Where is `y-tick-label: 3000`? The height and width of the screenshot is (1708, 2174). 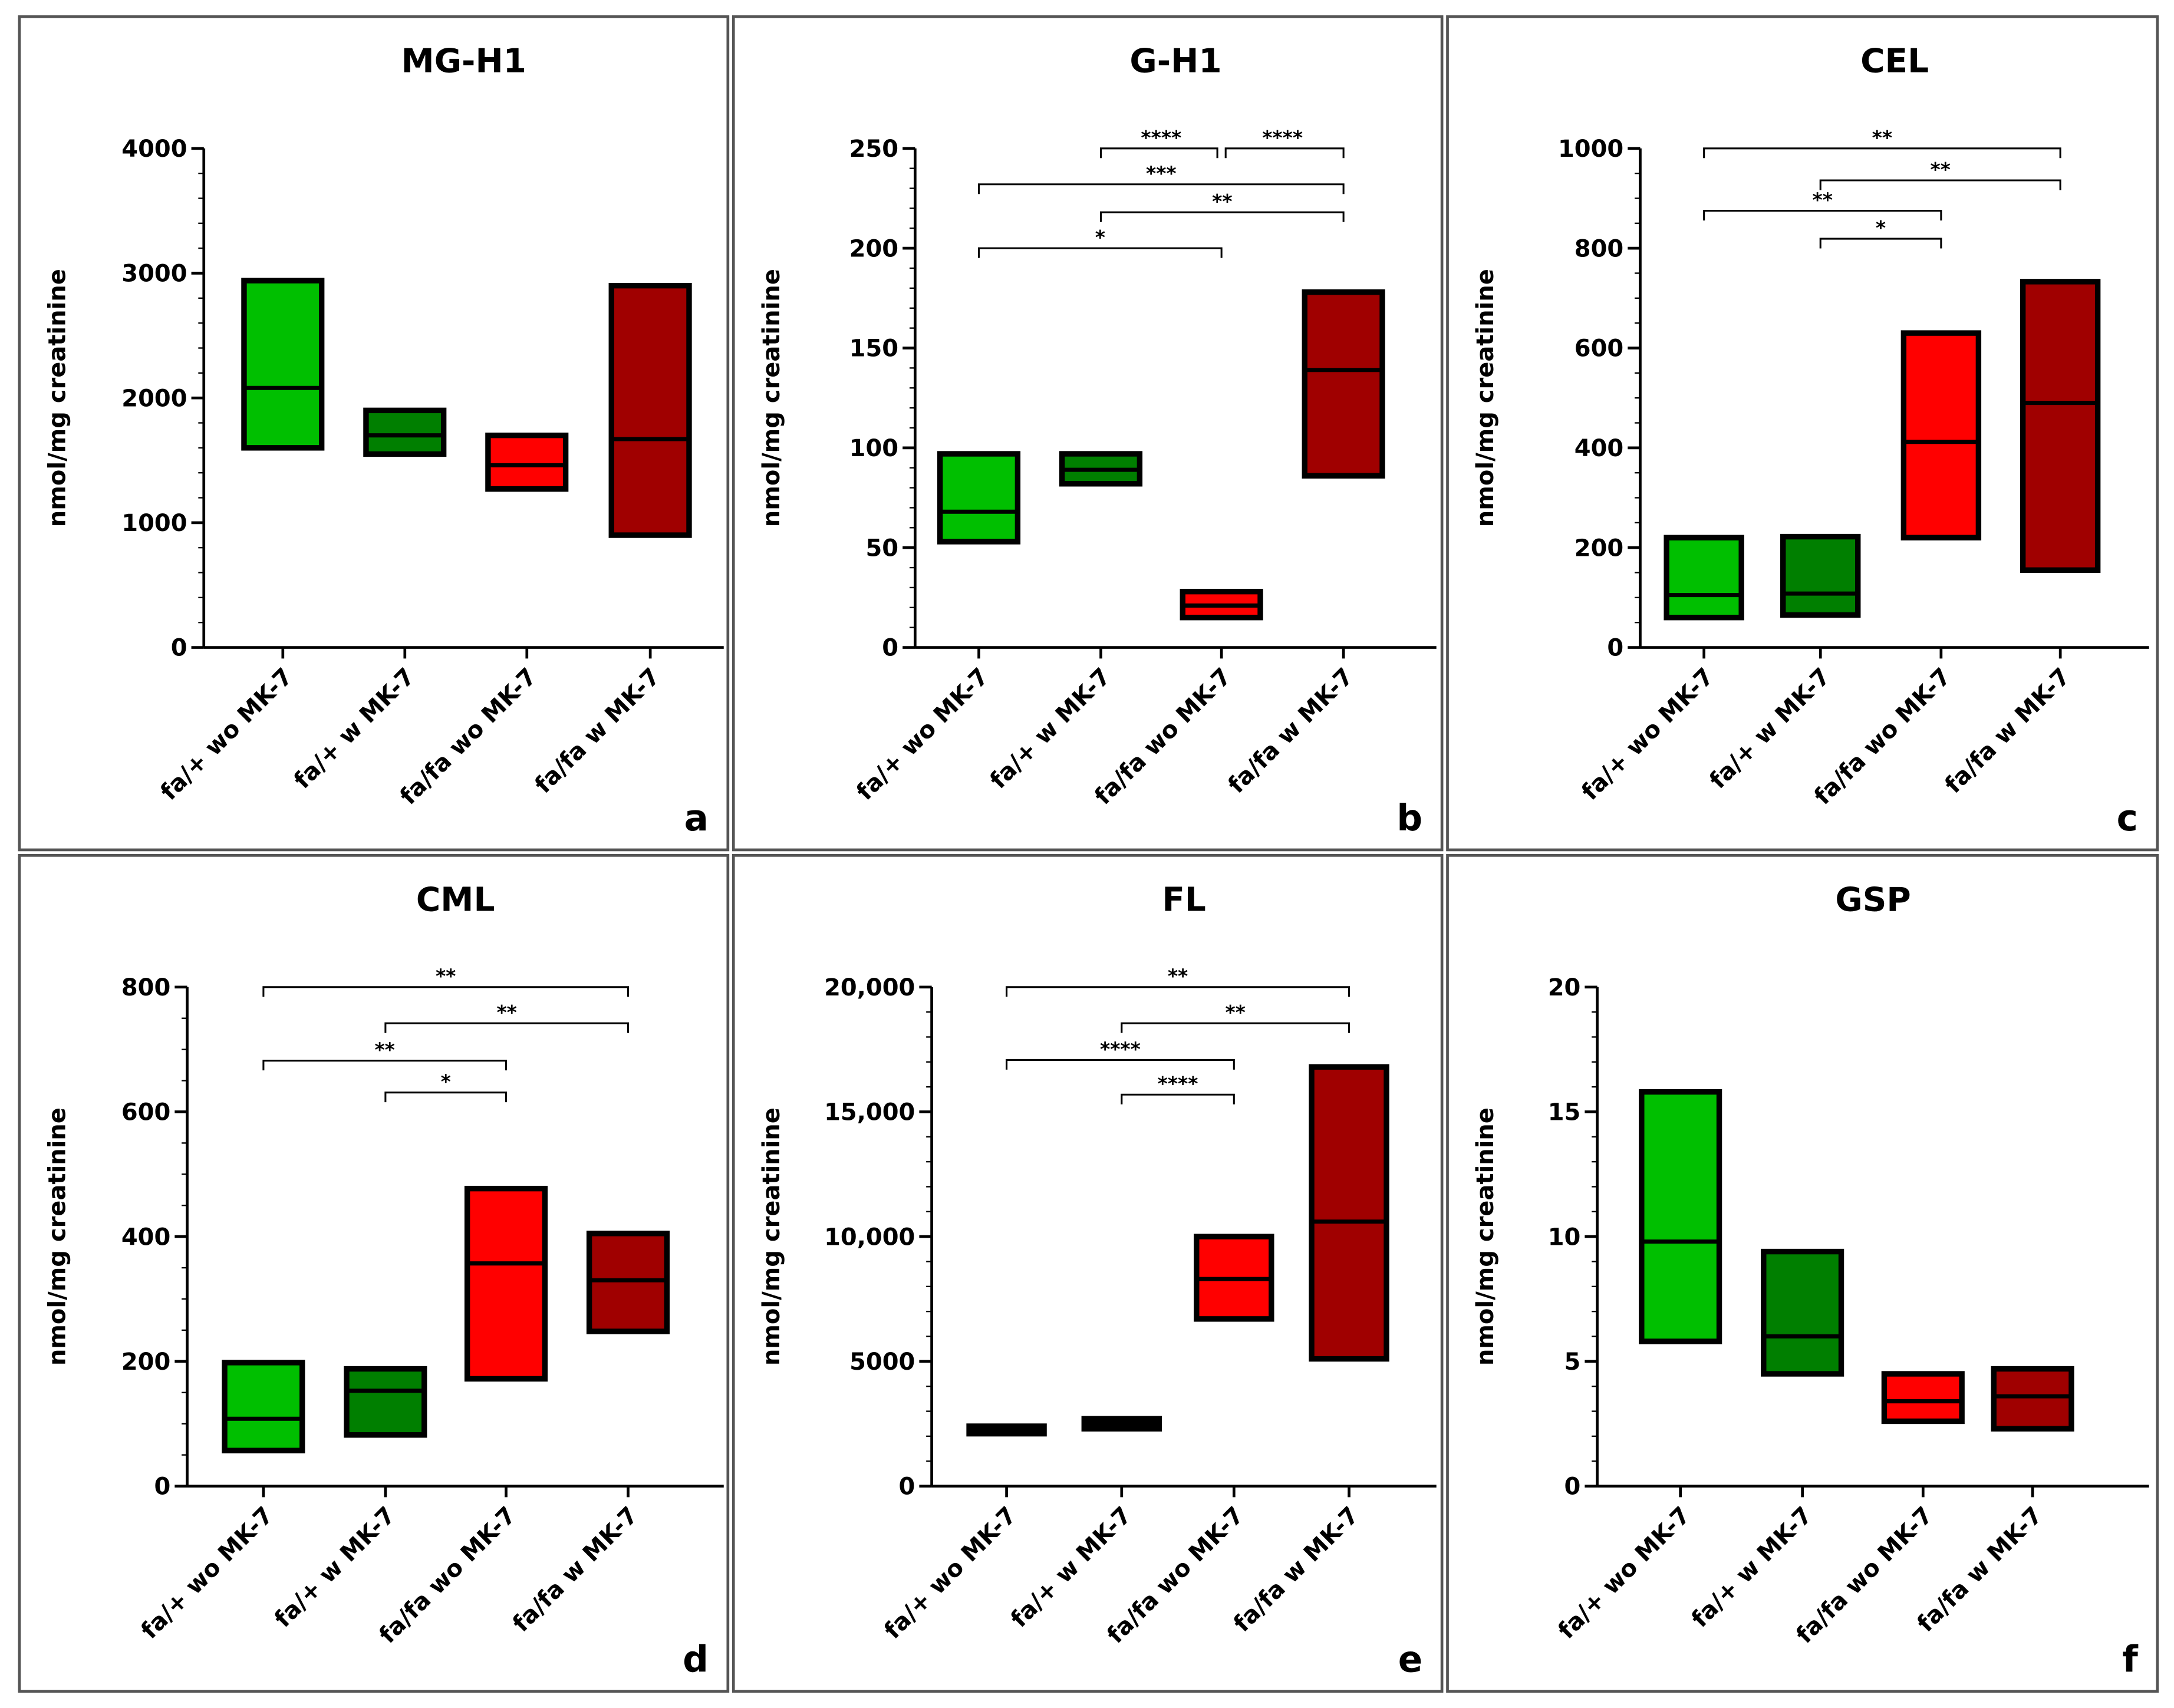
y-tick-label: 3000 is located at coordinates (154, 274).